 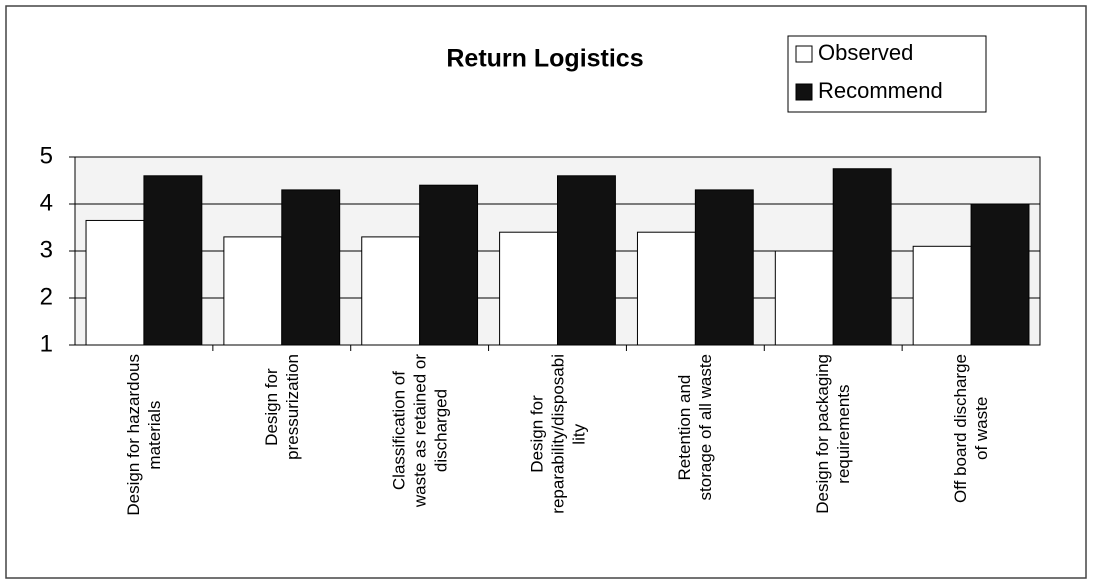 What do you see at coordinates (46, 343) in the screenshot?
I see `y-tick-label: 1` at bounding box center [46, 343].